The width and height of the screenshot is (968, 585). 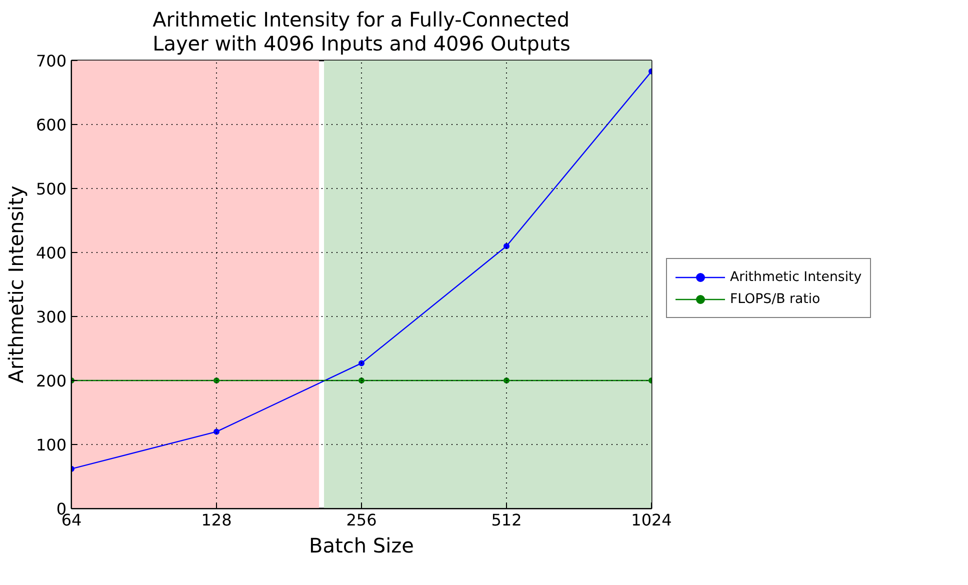 What do you see at coordinates (51, 61) in the screenshot?
I see `y-tick-label: 700` at bounding box center [51, 61].